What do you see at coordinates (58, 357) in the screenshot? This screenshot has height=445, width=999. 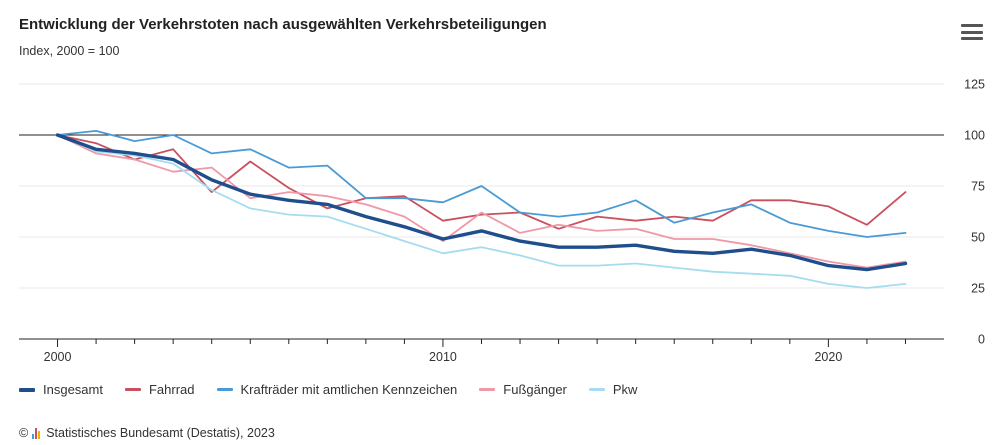 I see `x-tick-label: 2000` at bounding box center [58, 357].